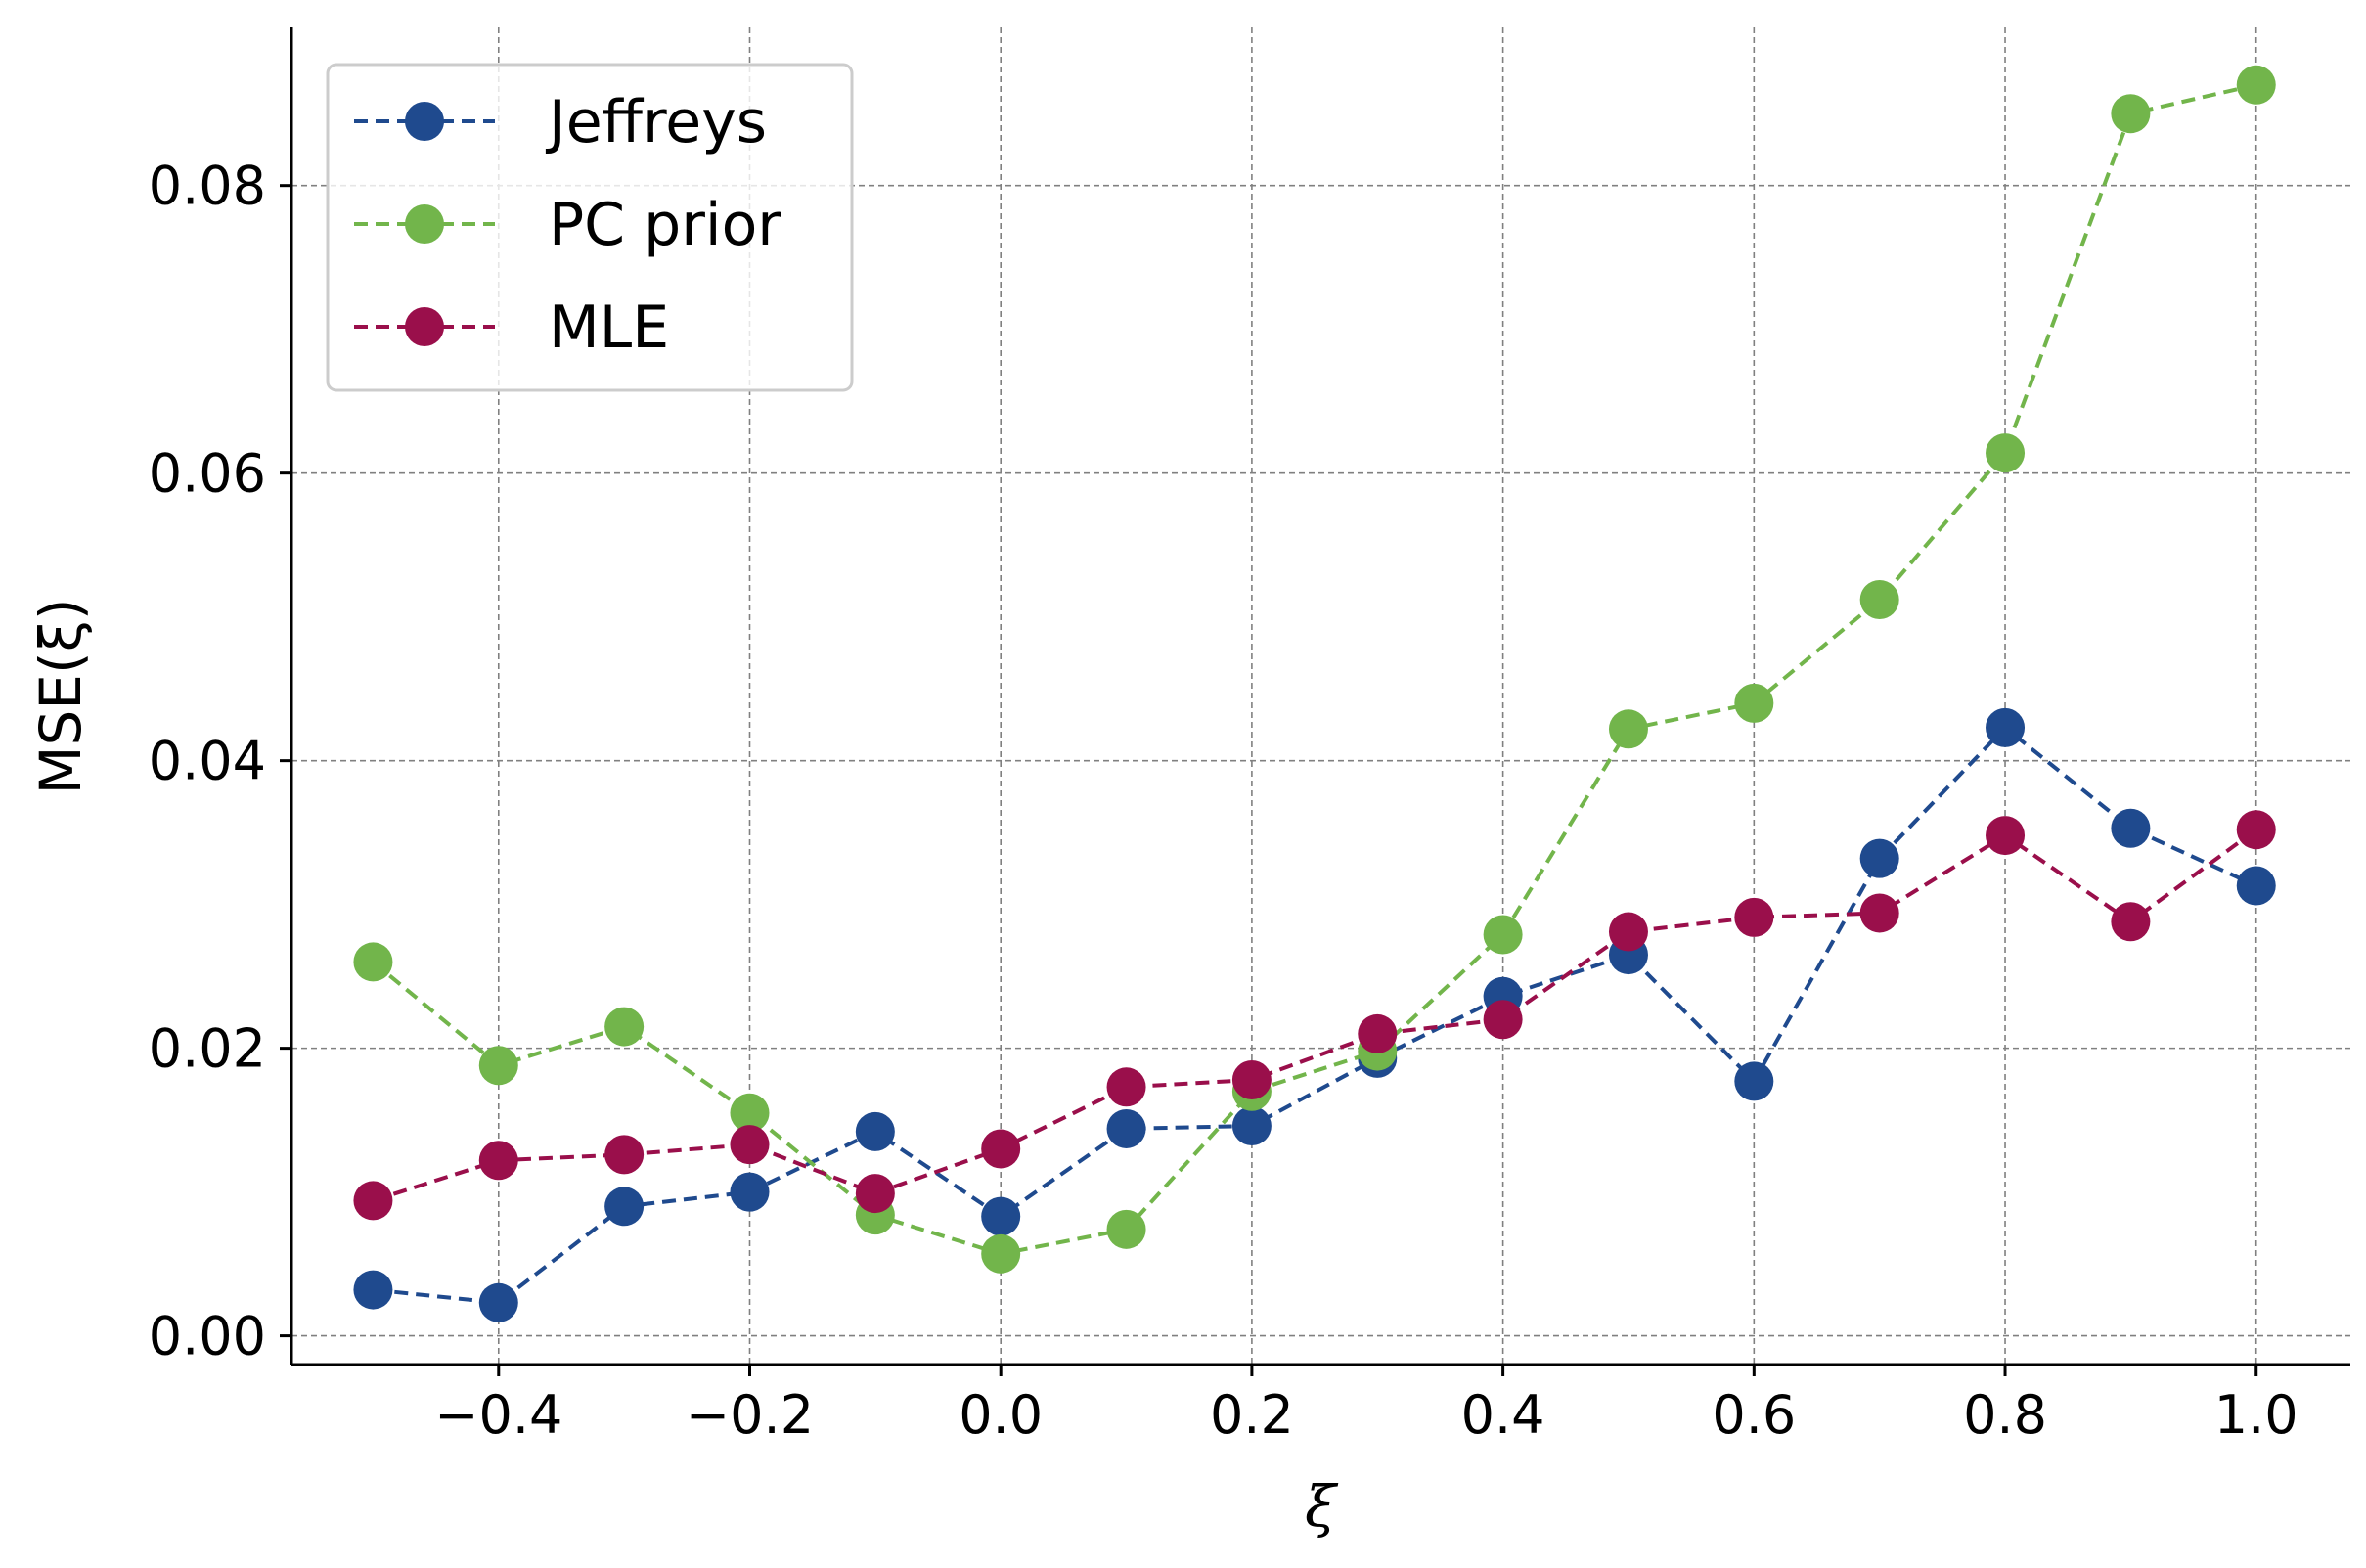 This screenshot has height=1568, width=2366. Describe the element at coordinates (2005, 1415) in the screenshot. I see `x-tick-label: 0.8` at that location.